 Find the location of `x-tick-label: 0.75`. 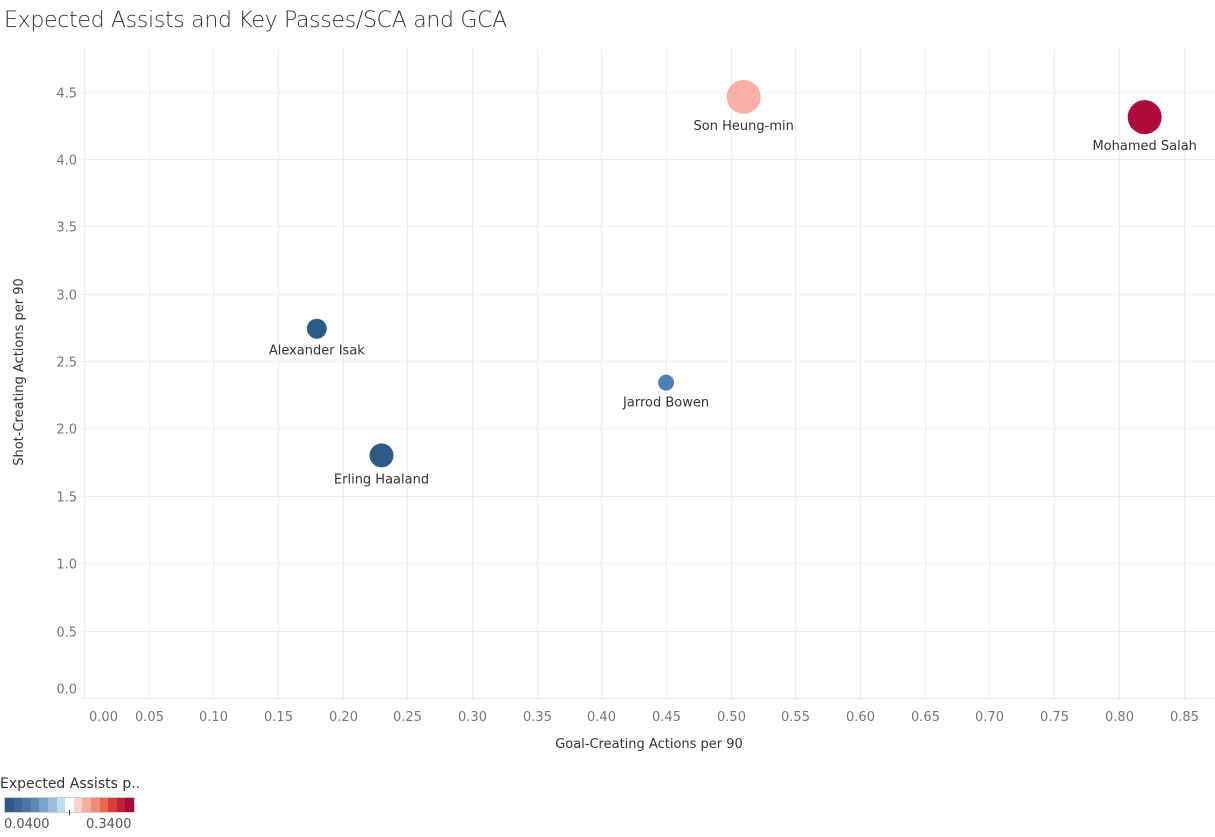

x-tick-label: 0.75 is located at coordinates (1054, 717).